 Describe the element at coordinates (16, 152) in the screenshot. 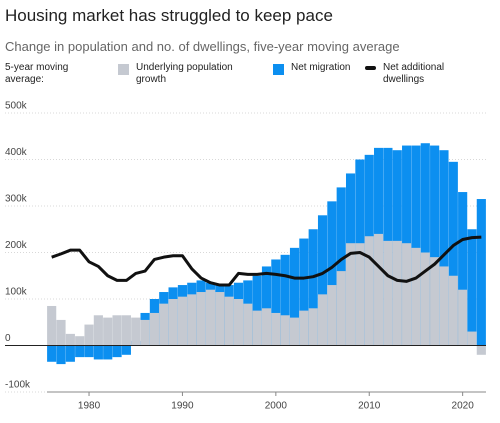

I see `y-tick-label: 400k` at that location.